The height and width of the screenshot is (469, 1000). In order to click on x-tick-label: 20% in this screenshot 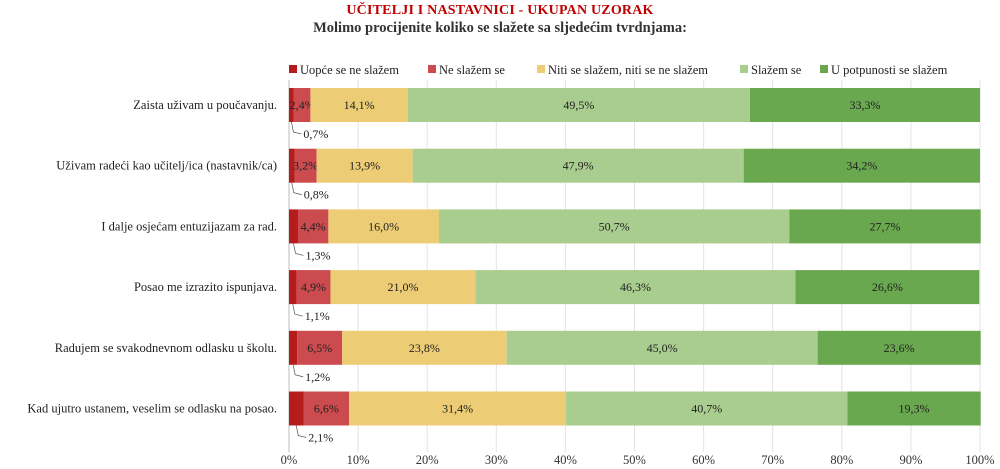, I will do `click(427, 460)`.